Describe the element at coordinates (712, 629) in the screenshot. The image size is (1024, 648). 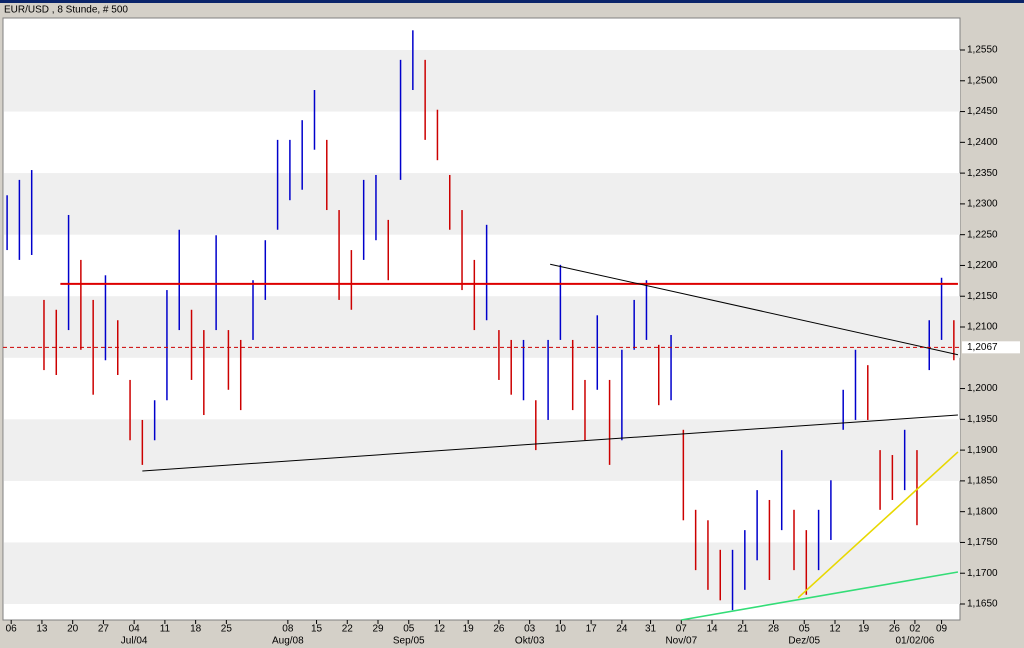
I see `x-tick-label: 14` at that location.